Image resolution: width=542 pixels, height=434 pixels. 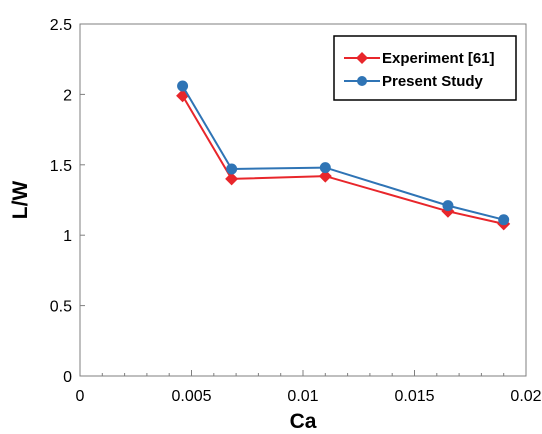 I want to click on legend-box, so click(x=425, y=68).